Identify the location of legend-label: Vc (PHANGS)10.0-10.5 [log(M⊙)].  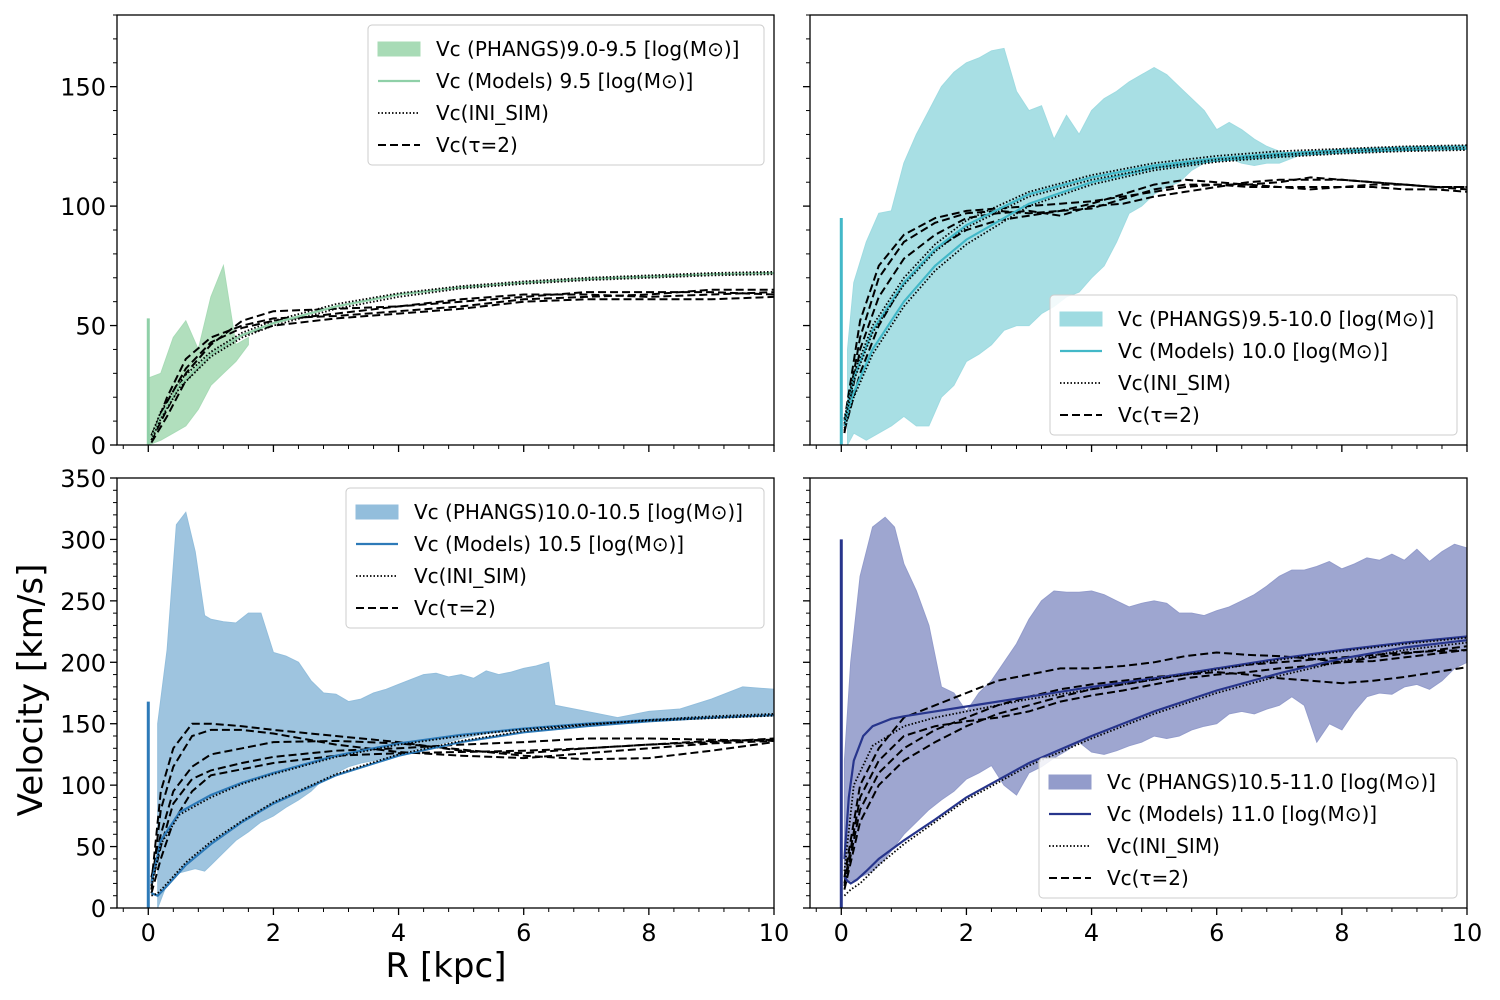
(578, 512).